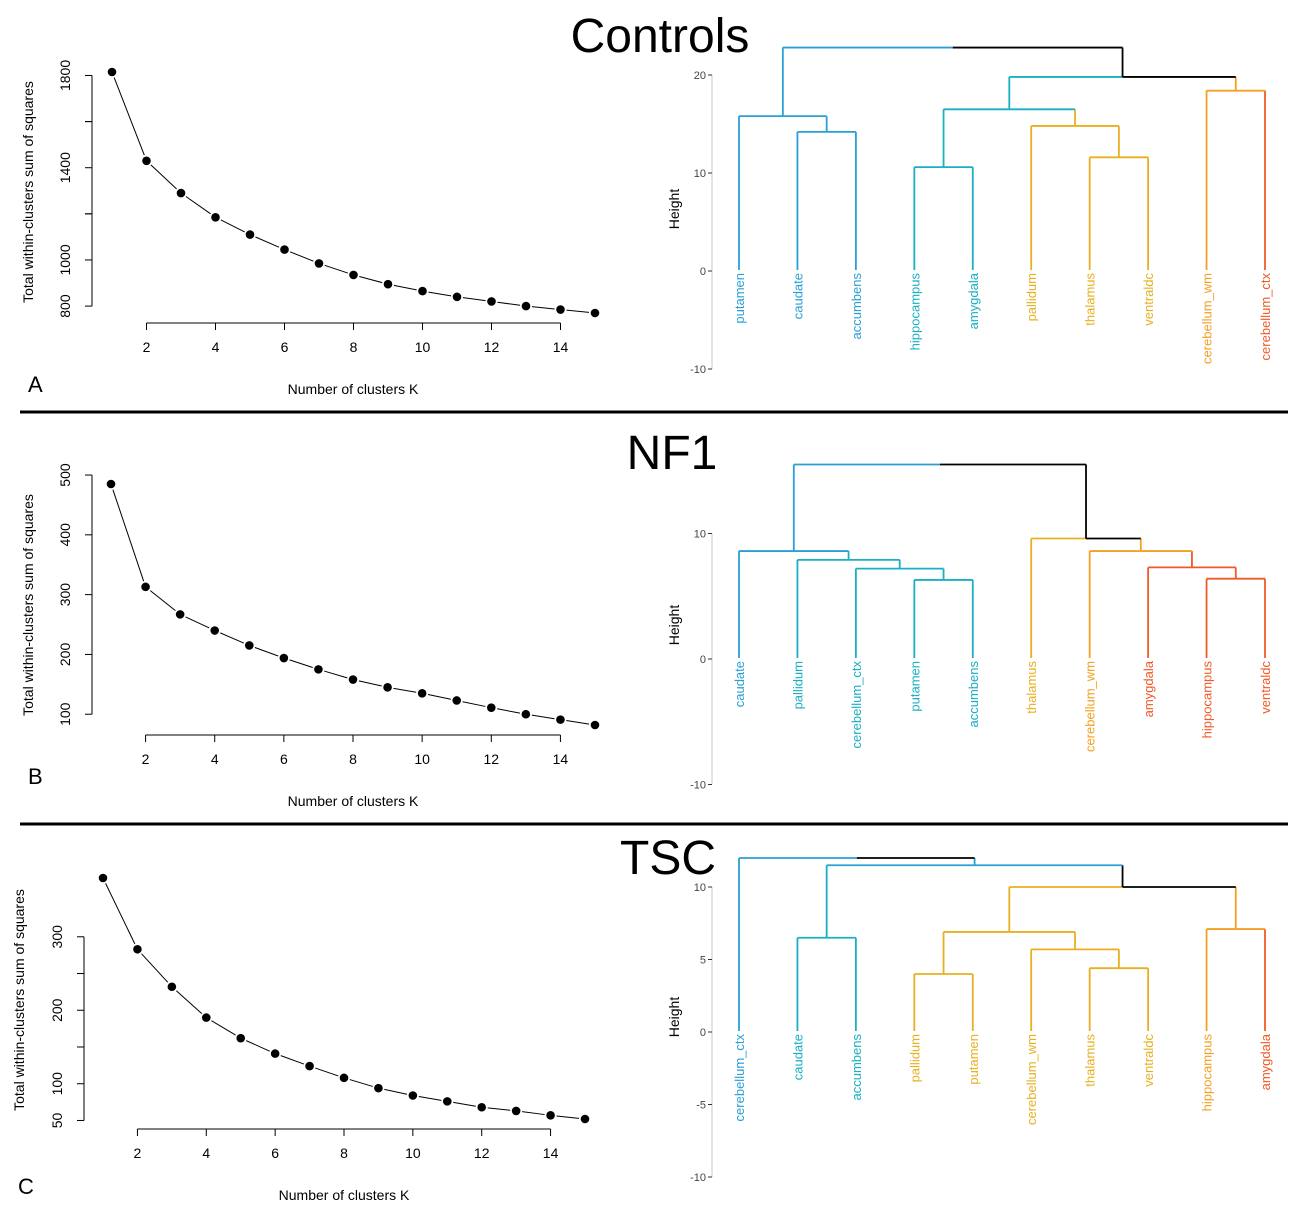  I want to click on elbow-x-tick-label: 14, so click(561, 759).